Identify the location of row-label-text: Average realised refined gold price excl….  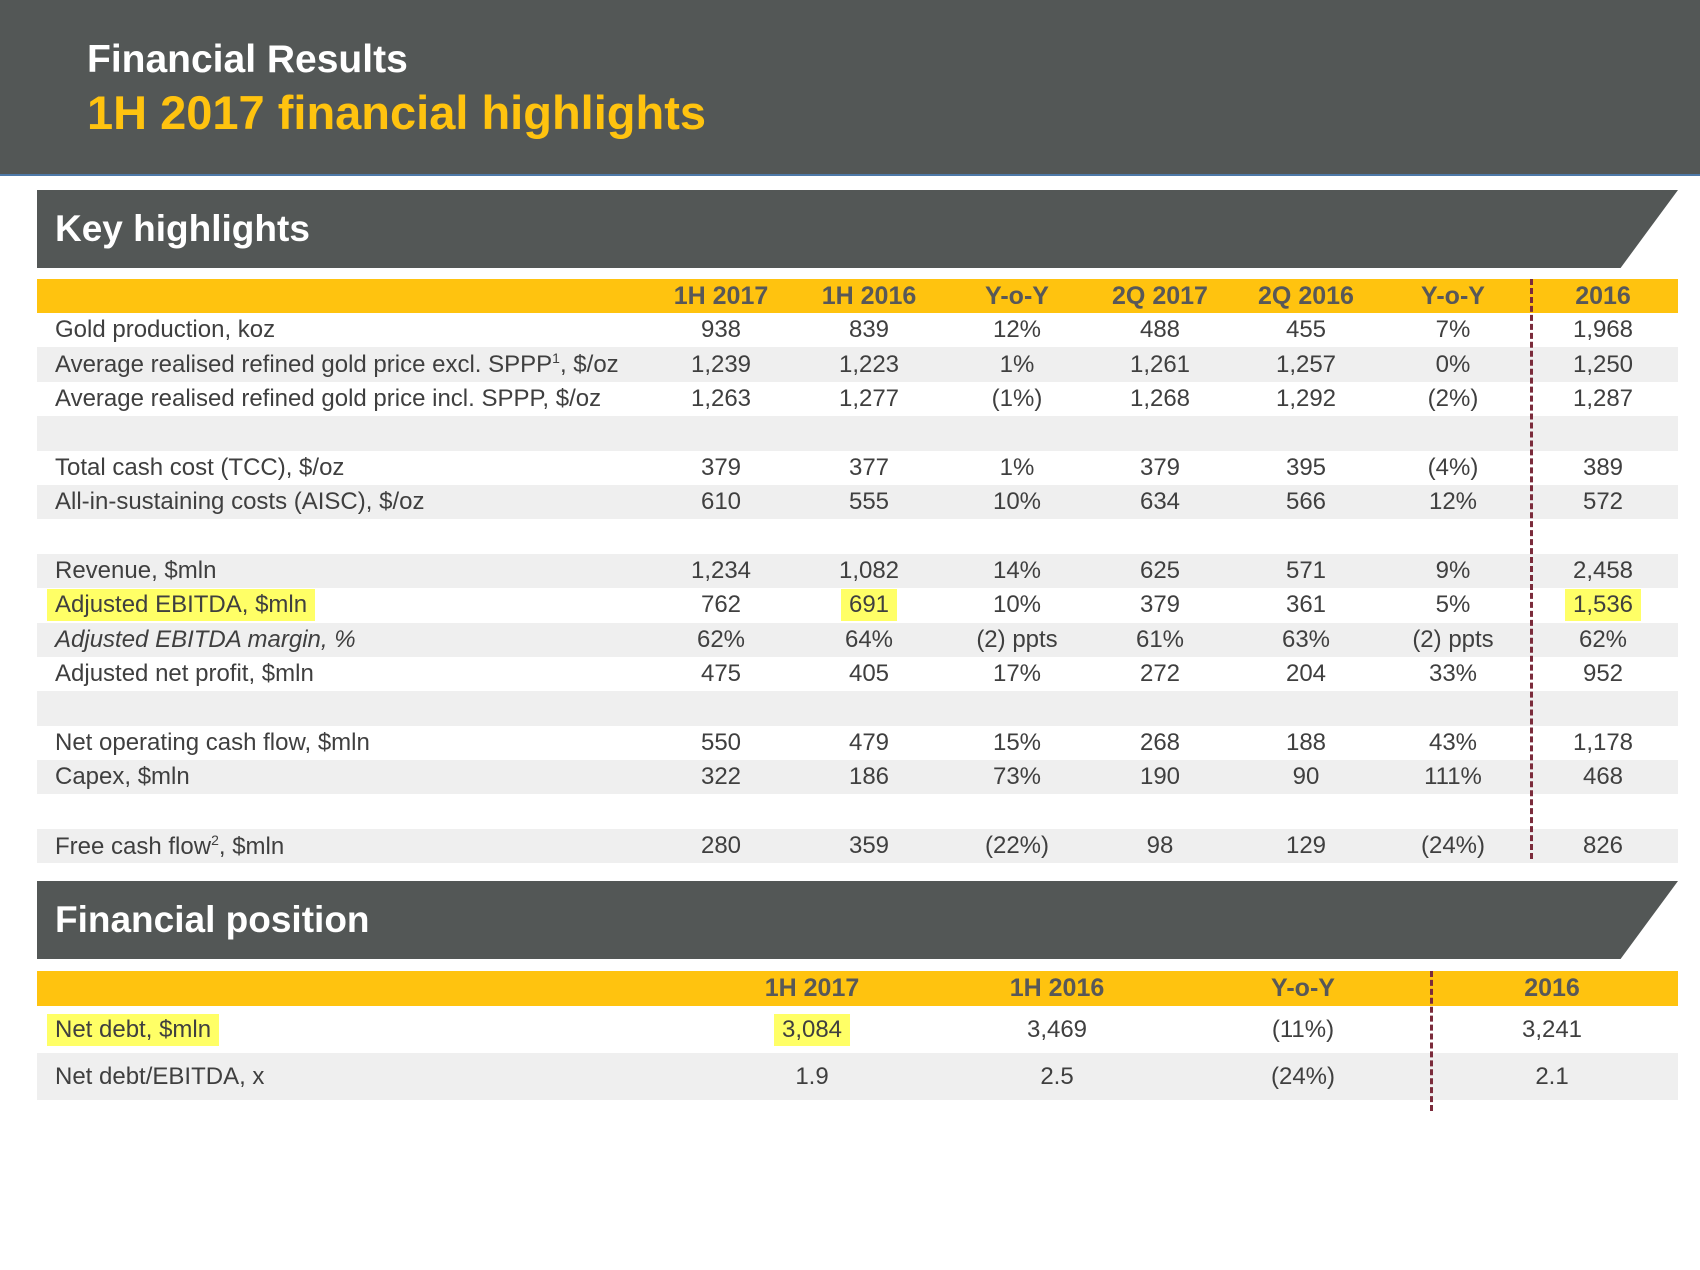
(337, 364).